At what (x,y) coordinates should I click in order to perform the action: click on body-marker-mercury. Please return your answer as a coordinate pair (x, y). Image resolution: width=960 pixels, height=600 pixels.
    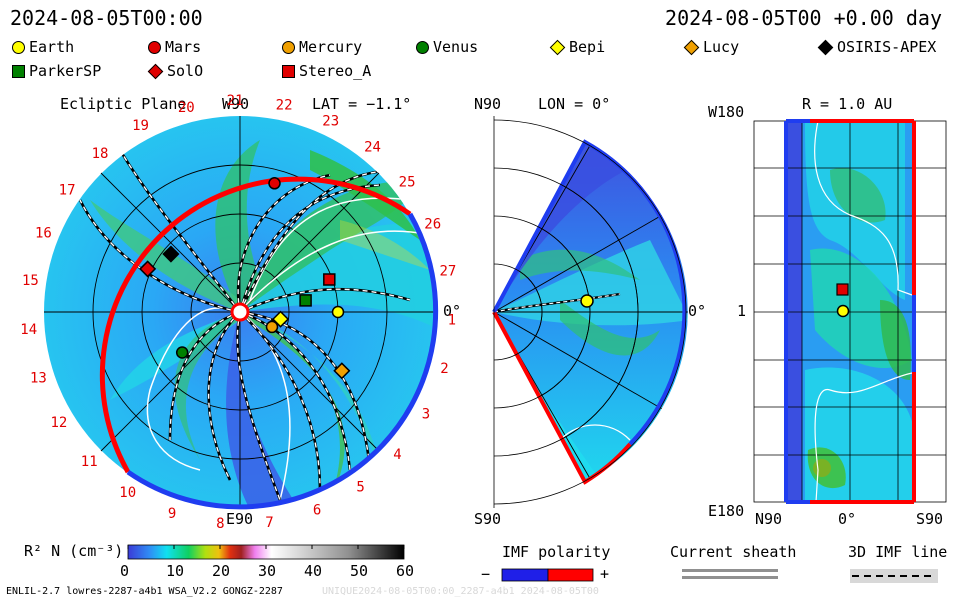
    Looking at the image, I should click on (272, 327).